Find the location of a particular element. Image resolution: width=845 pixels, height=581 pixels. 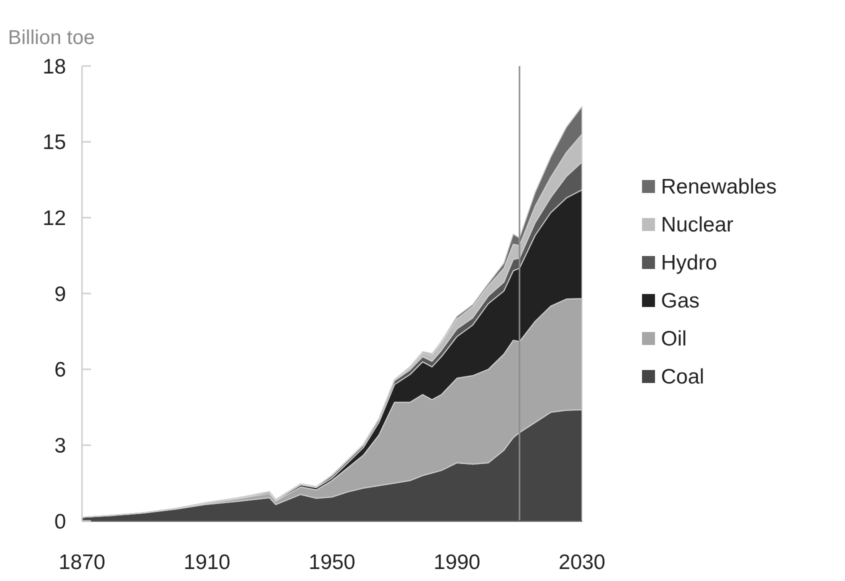

legend-label: Oil is located at coordinates (674, 338).